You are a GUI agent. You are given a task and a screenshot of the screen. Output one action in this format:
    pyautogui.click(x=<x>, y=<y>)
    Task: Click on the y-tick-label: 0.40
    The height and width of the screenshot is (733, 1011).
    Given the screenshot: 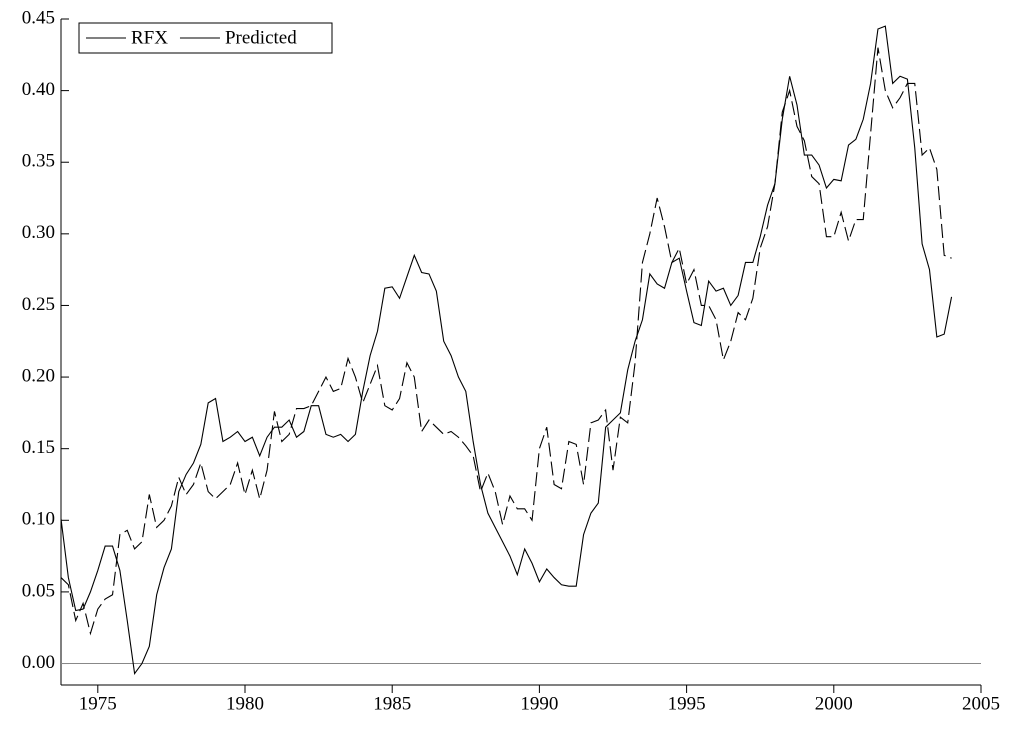 What is the action you would take?
    pyautogui.click(x=38, y=89)
    